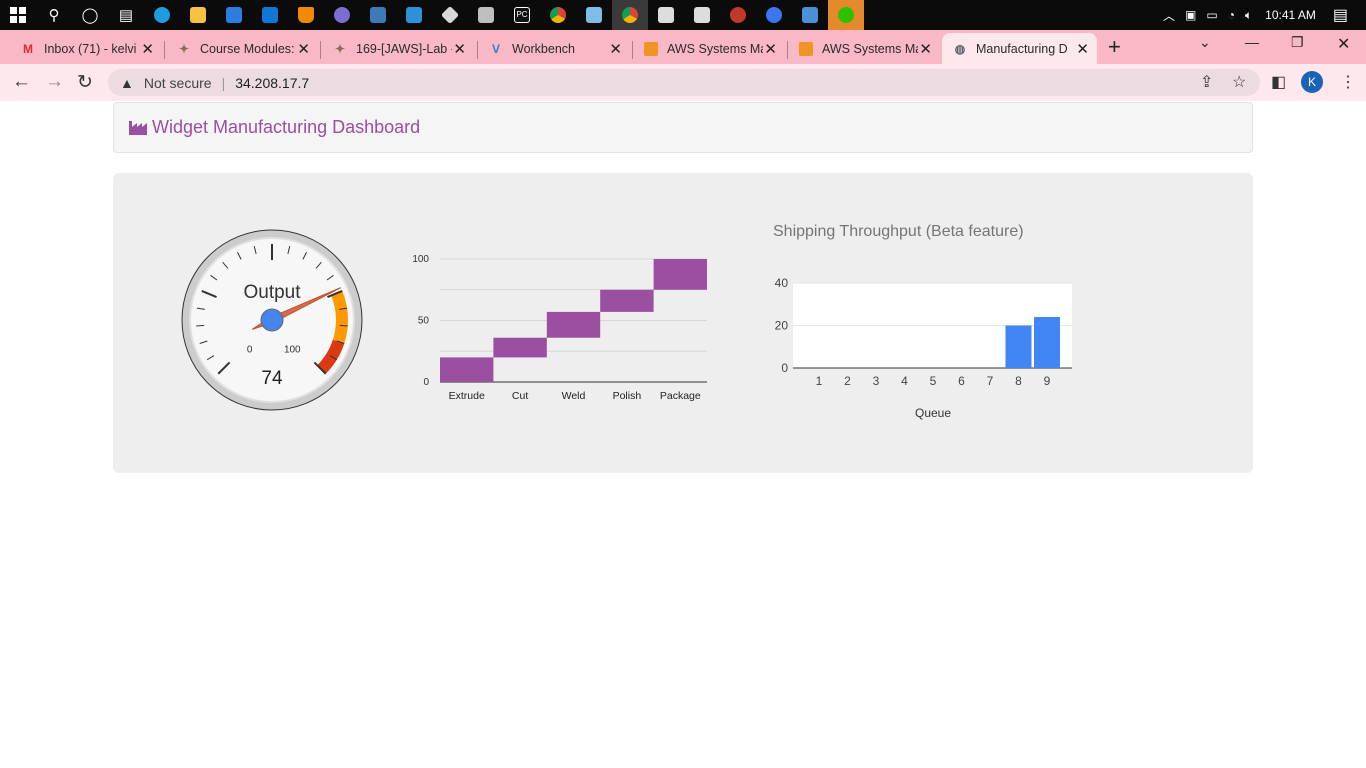 The width and height of the screenshot is (1366, 768). What do you see at coordinates (1239, 82) in the screenshot?
I see `bookmark-star-icon: ☆` at bounding box center [1239, 82].